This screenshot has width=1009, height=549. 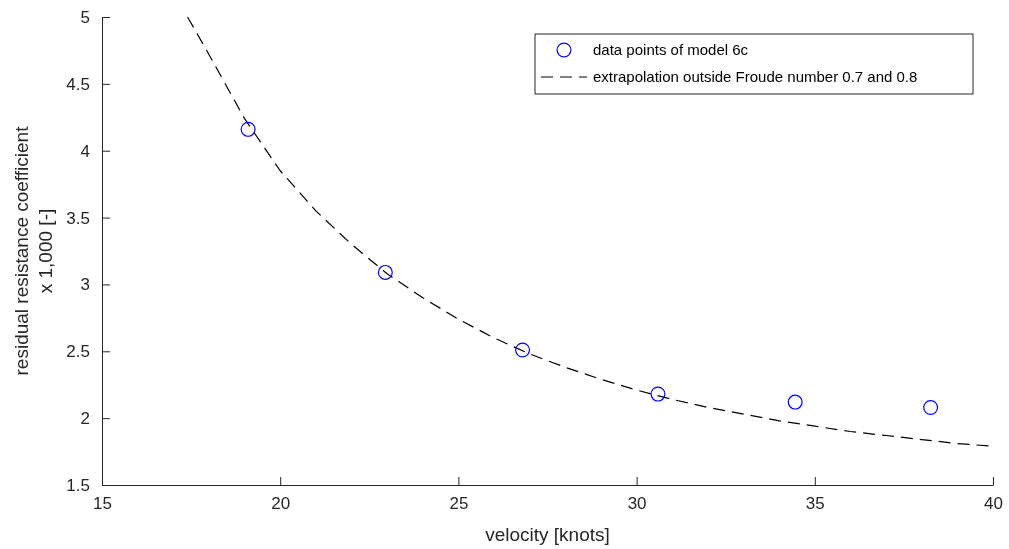 I want to click on x-tick-label: 25, so click(x=459, y=504).